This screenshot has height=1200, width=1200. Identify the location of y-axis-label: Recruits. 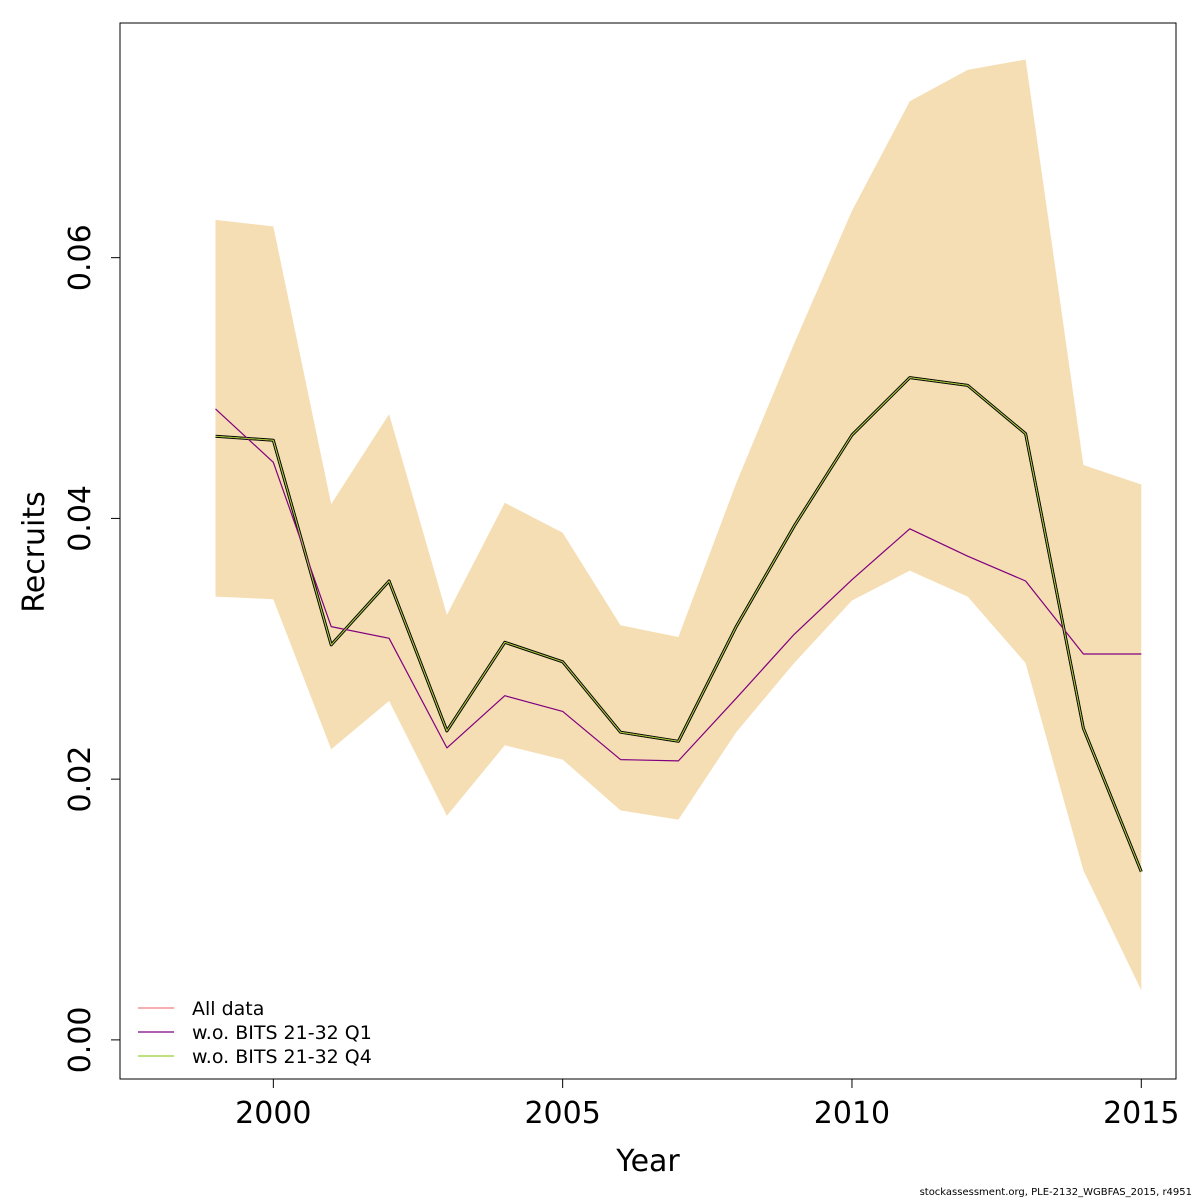
(34, 552).